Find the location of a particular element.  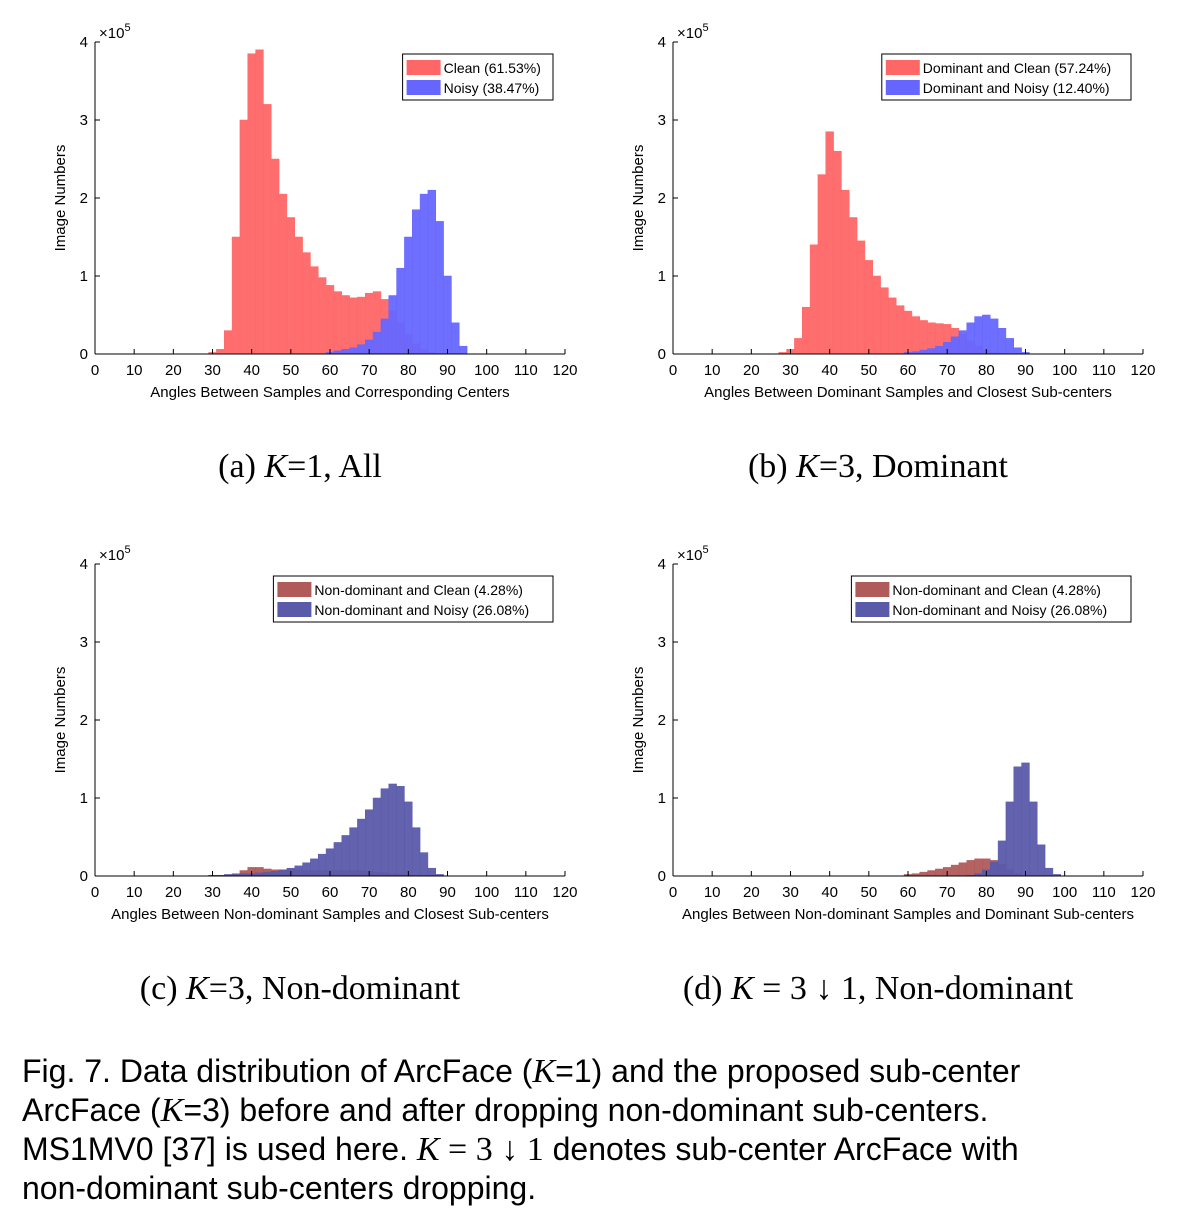

x-tick-label: 0 is located at coordinates (95, 892).